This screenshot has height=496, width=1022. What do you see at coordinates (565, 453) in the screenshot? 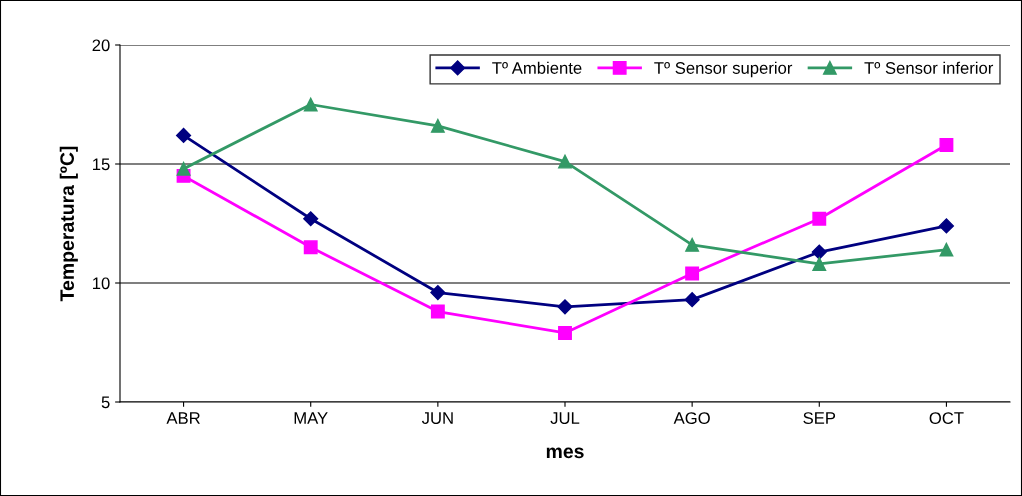
I see `x-axis-title: mes` at bounding box center [565, 453].